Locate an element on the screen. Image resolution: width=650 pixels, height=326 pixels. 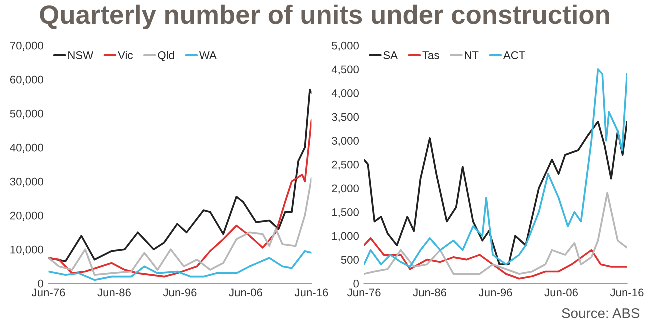
y-tick-label: 60,000 is located at coordinates (27, 81).